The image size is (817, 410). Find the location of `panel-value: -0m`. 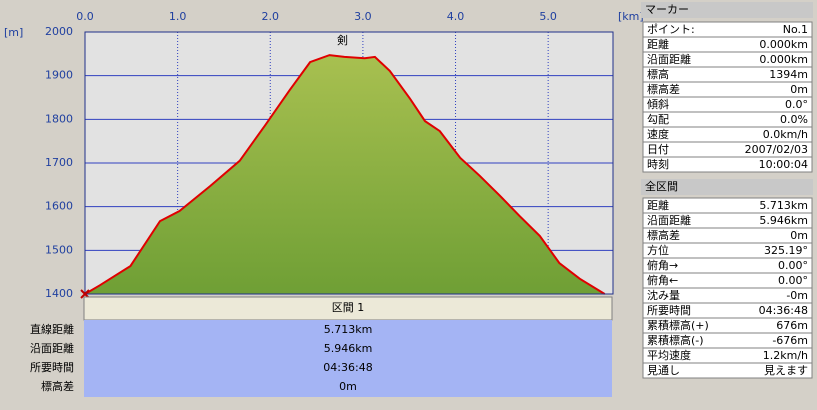

panel-value: -0m is located at coordinates (797, 295).